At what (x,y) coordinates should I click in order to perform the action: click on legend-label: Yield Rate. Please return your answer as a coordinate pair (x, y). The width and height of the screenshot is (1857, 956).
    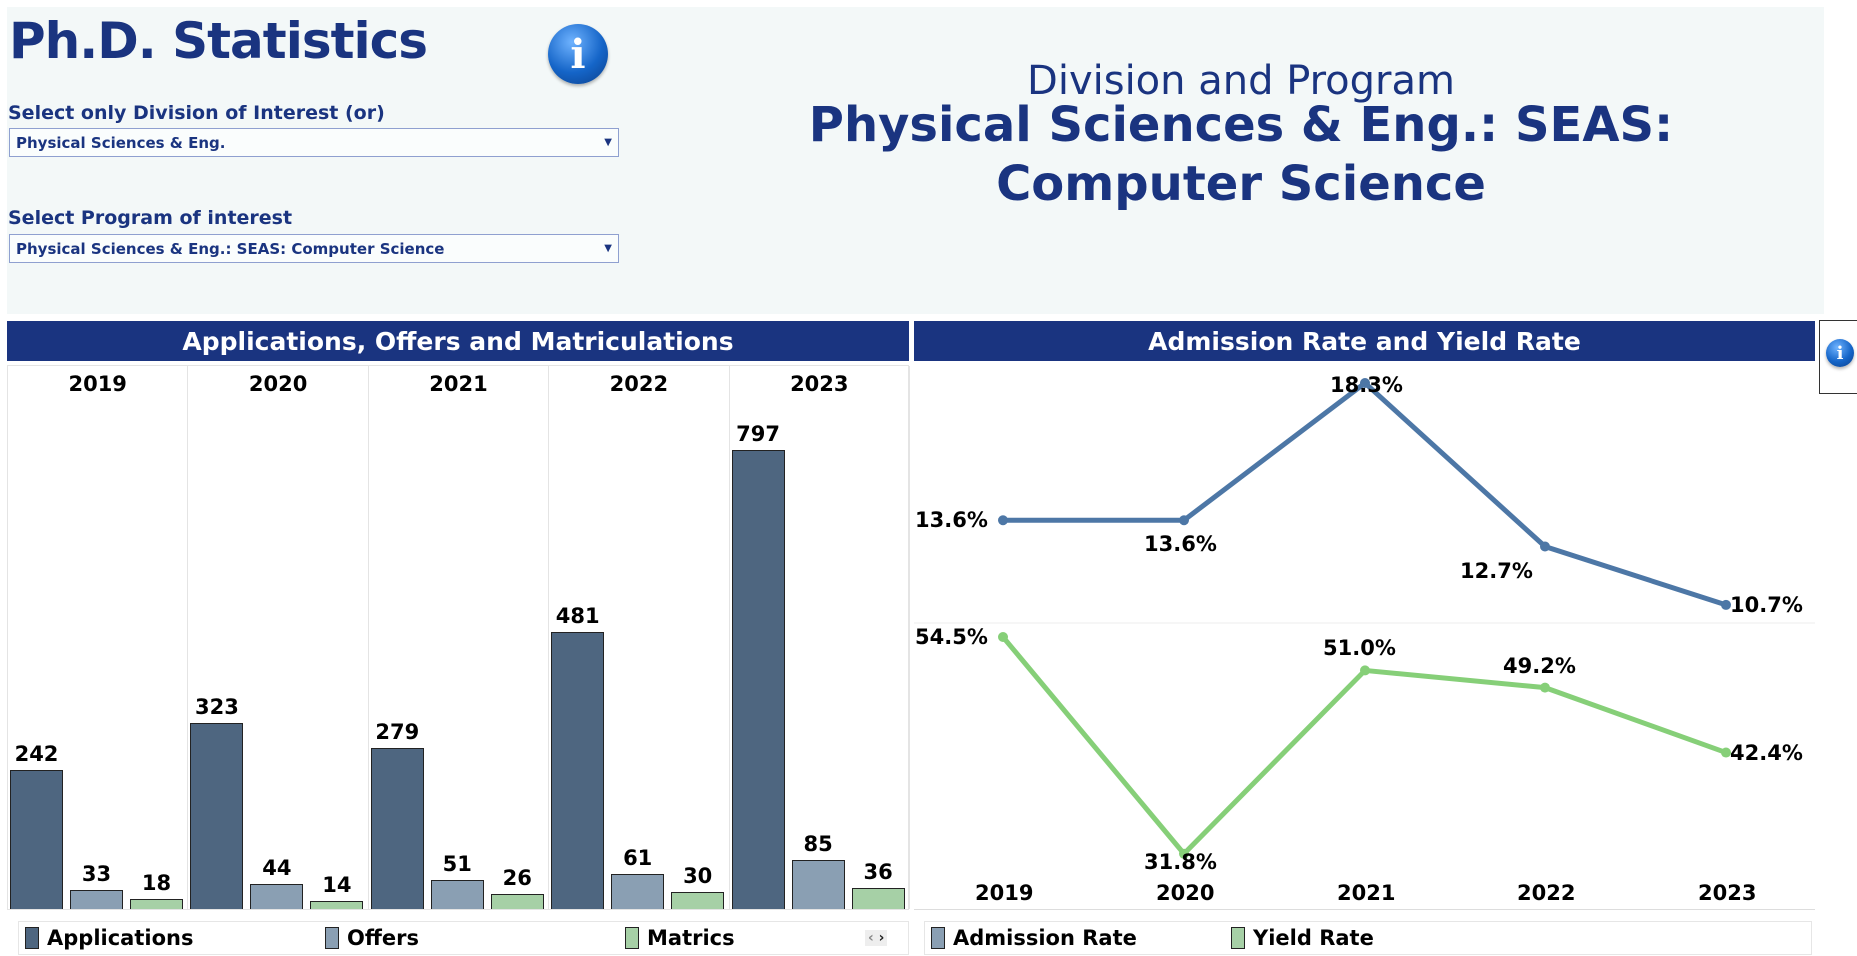
    Looking at the image, I should click on (1313, 938).